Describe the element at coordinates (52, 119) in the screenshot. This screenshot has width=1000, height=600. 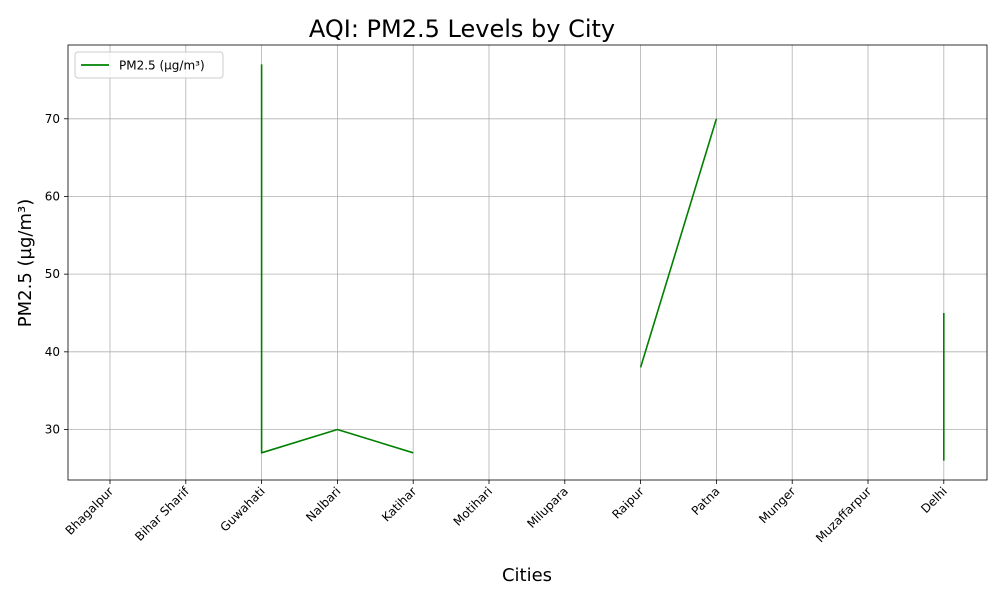
I see `y-tick-label: 70` at that location.